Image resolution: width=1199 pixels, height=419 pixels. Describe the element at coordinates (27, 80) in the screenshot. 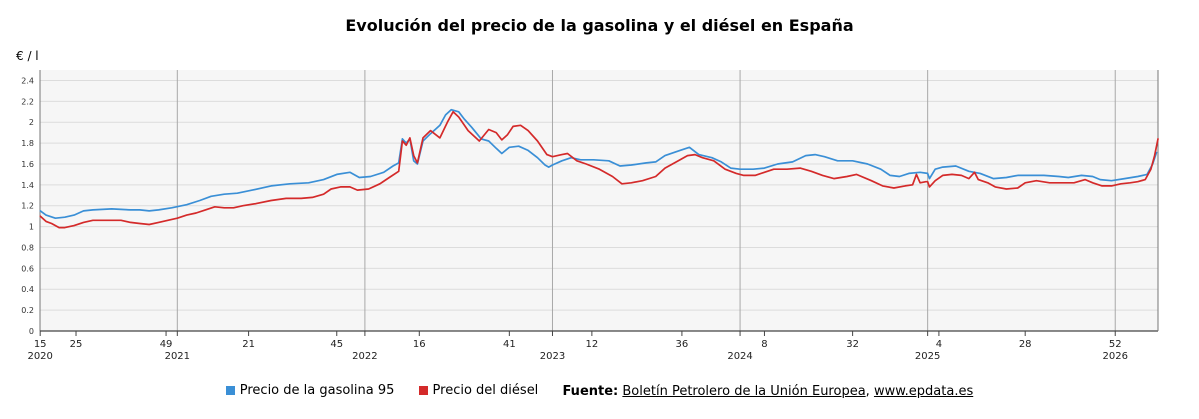

I see `y-tick-label: 2.4` at that location.